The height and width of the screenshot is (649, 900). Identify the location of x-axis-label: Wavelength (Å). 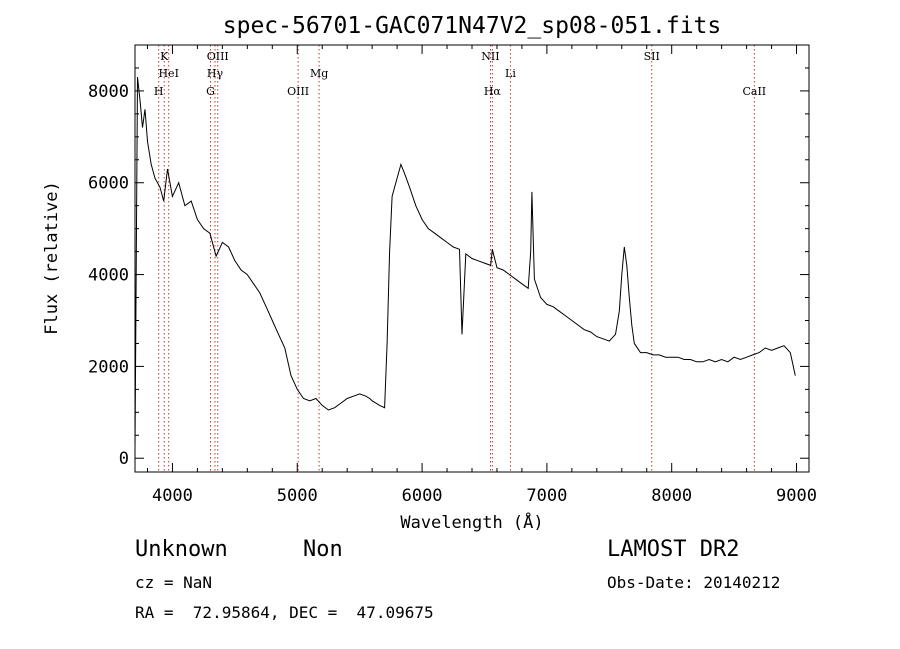
(471, 522).